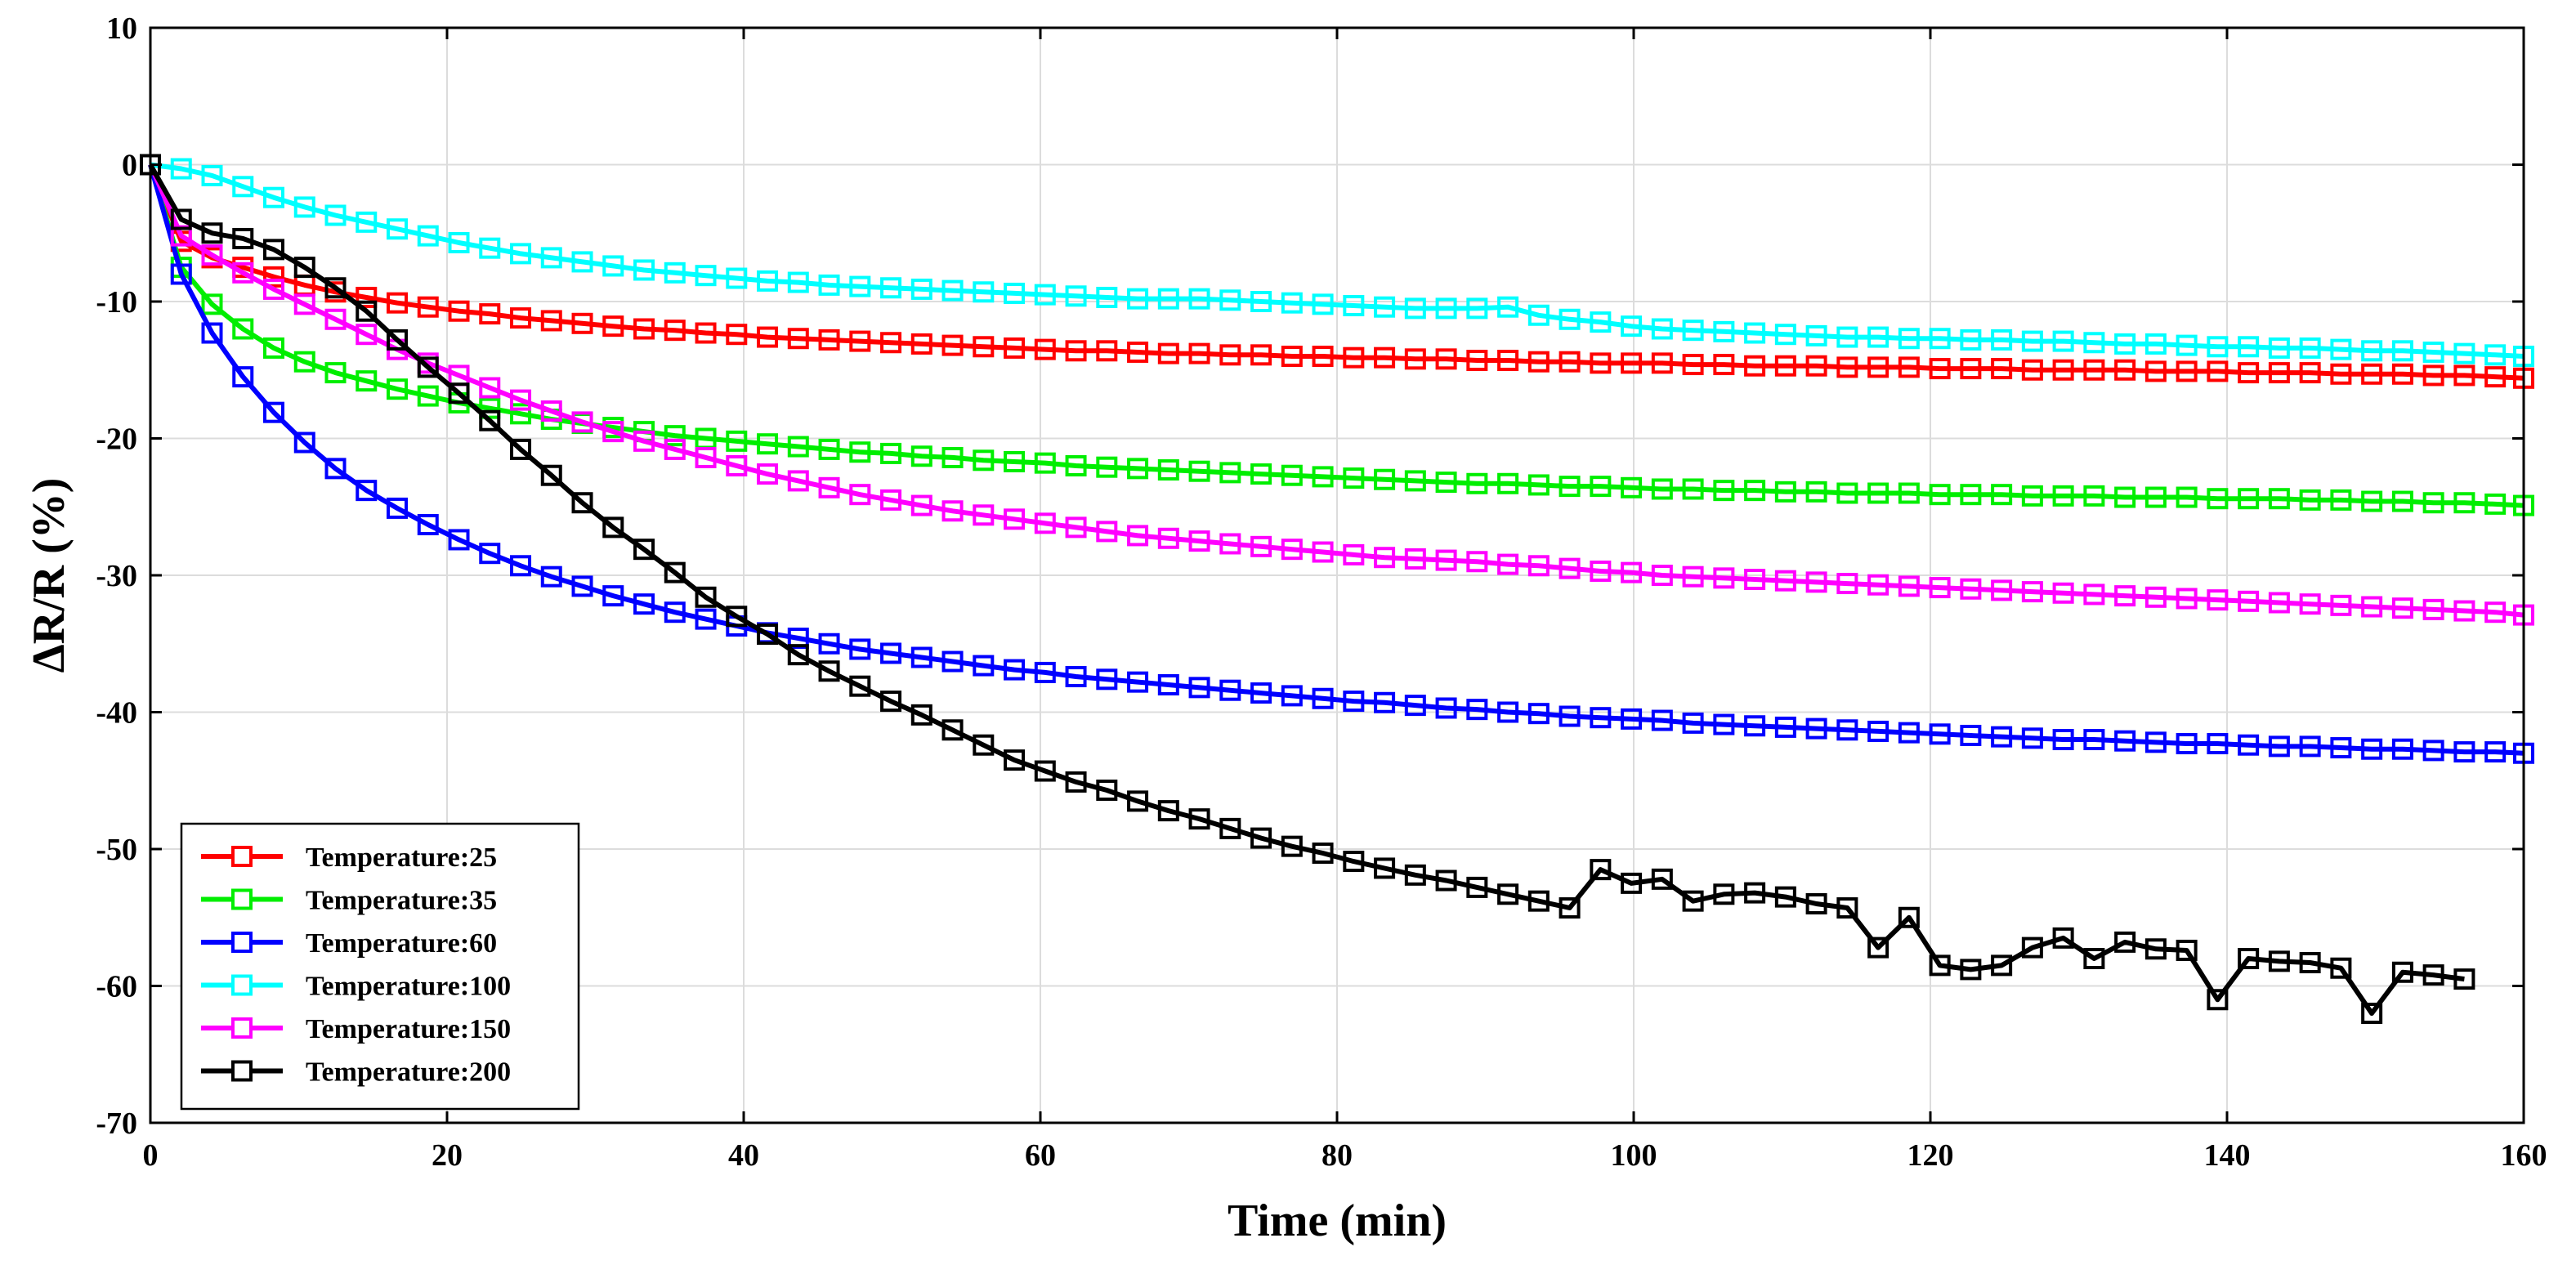 The image size is (2576, 1265). What do you see at coordinates (116, 440) in the screenshot?
I see `y-tick-label: -20` at bounding box center [116, 440].